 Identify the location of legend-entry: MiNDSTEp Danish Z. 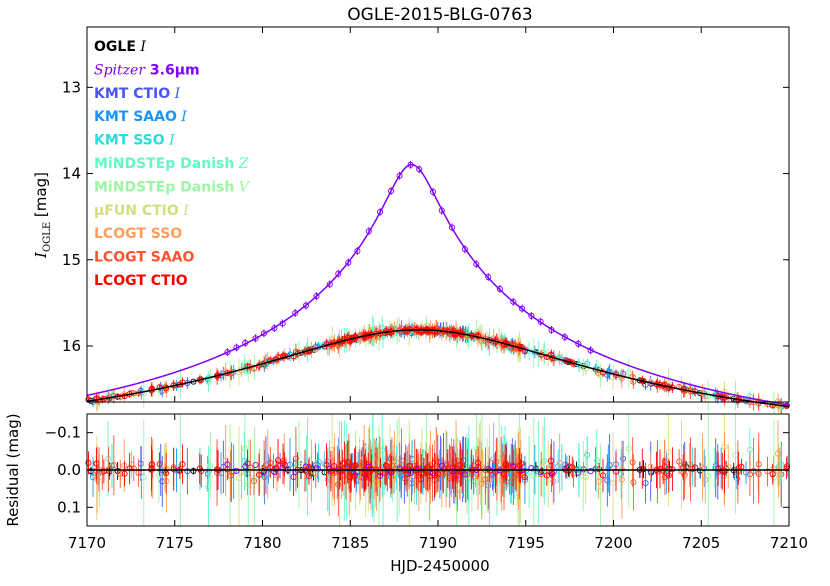
(171, 164).